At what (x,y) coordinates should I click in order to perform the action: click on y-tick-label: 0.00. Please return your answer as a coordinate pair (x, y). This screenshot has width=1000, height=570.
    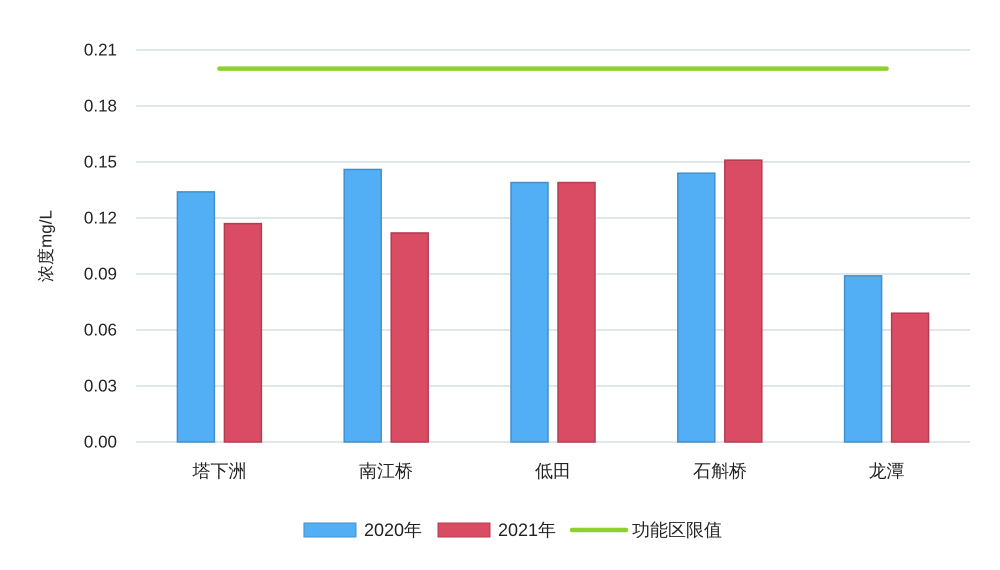
    Looking at the image, I should click on (100, 442).